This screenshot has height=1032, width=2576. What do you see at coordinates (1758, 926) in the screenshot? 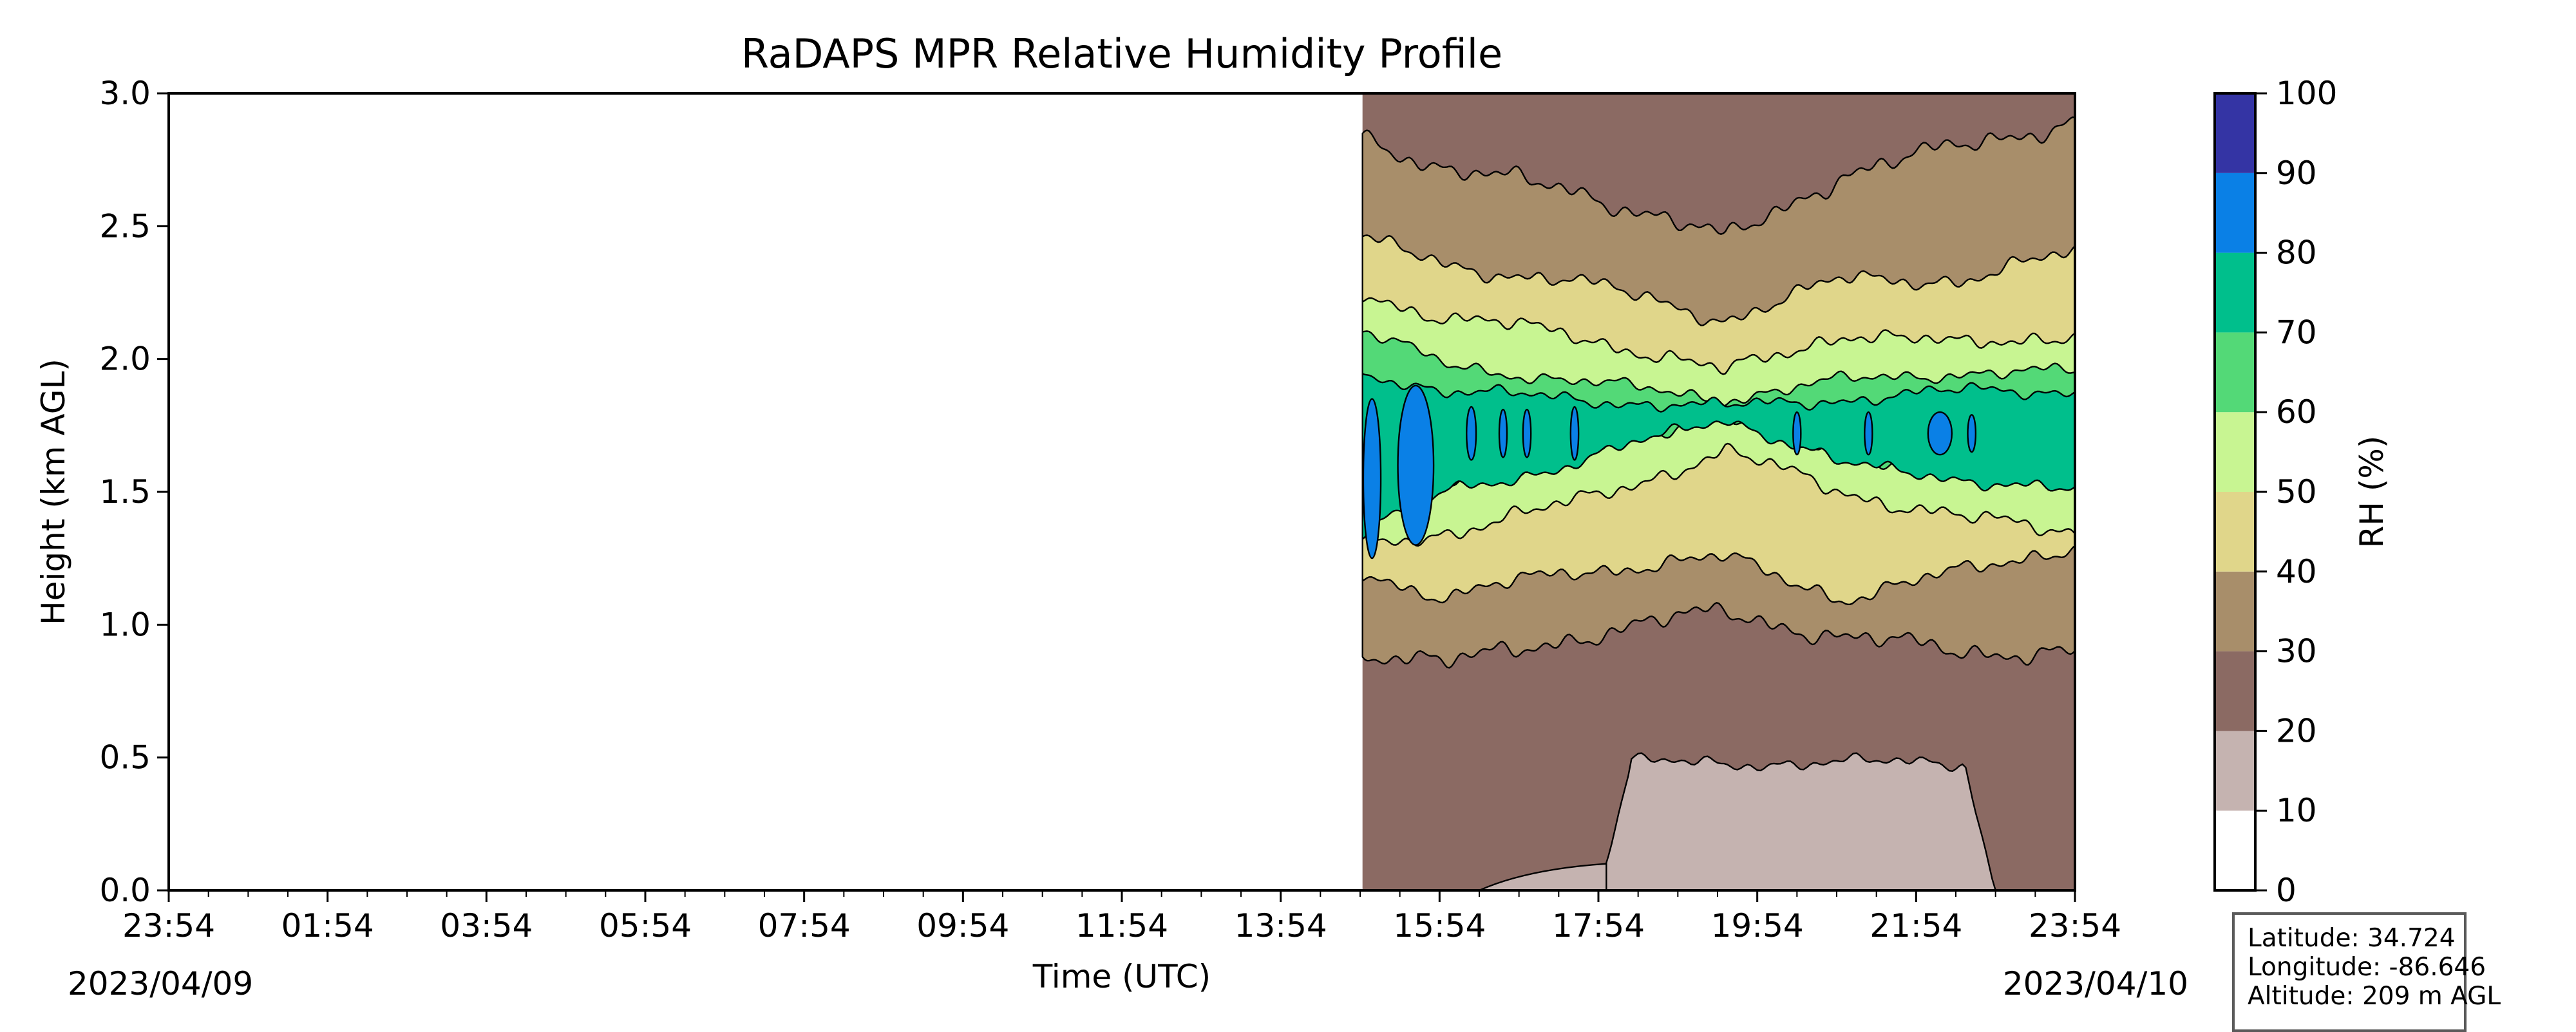
I see `x-tick-label: 19:54` at bounding box center [1758, 926].